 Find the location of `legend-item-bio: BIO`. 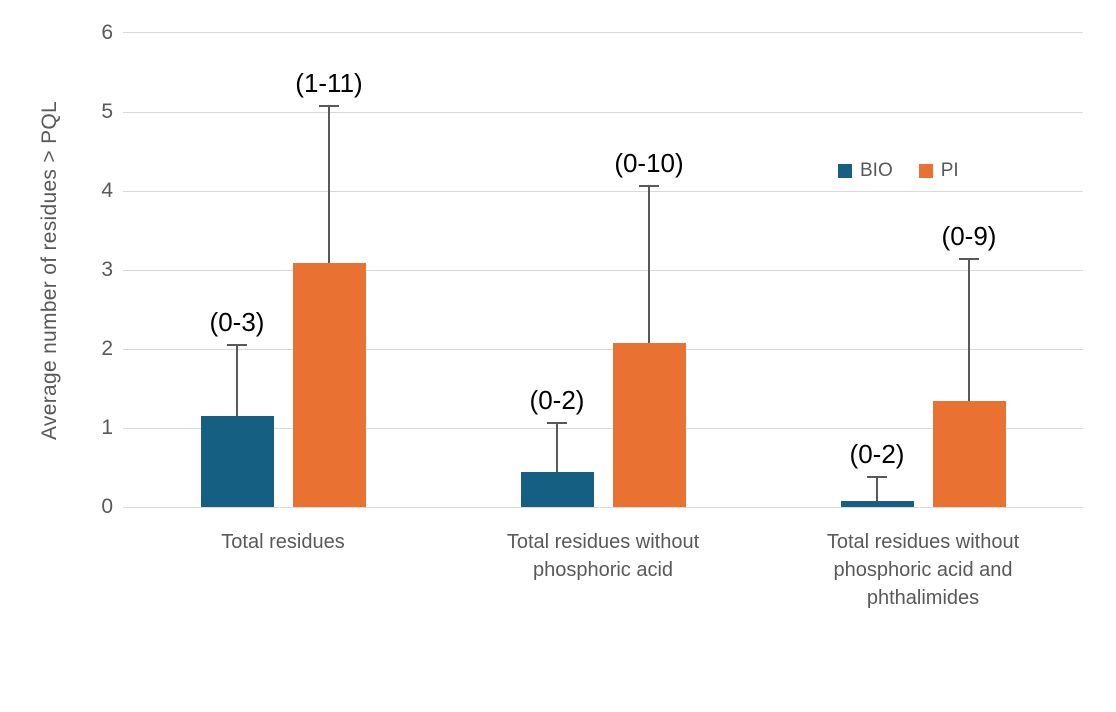

legend-item-bio: BIO is located at coordinates (865, 170).